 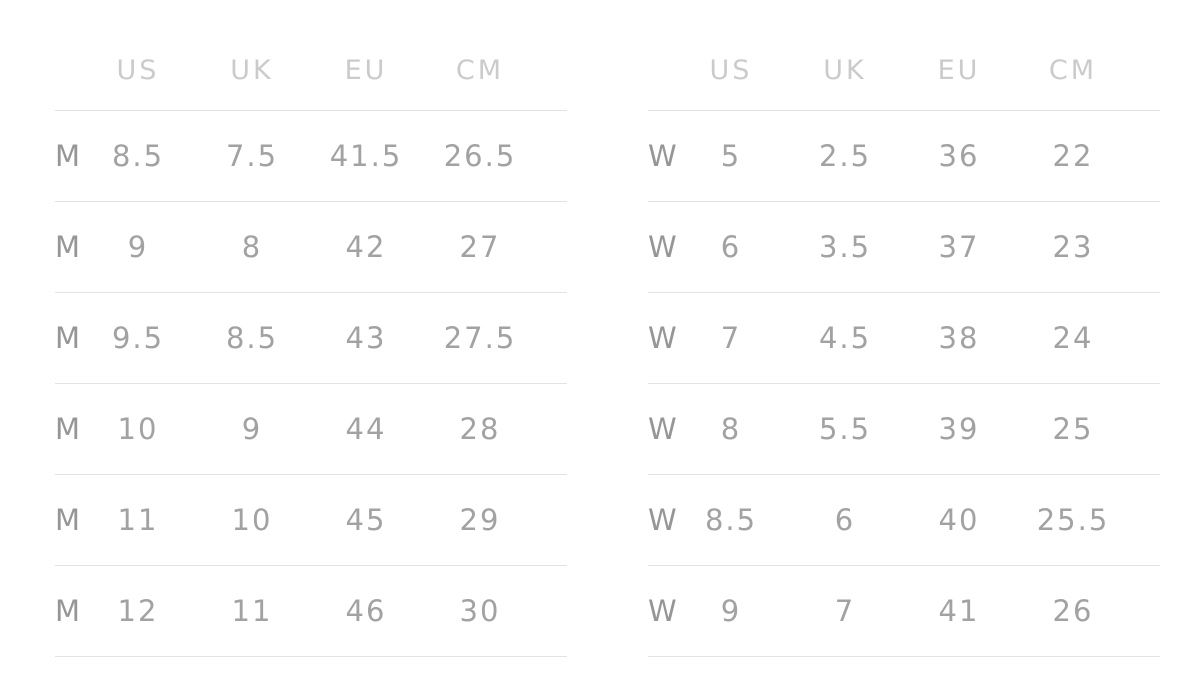 What do you see at coordinates (480, 70) in the screenshot?
I see `mens-column-header-cm: CM` at bounding box center [480, 70].